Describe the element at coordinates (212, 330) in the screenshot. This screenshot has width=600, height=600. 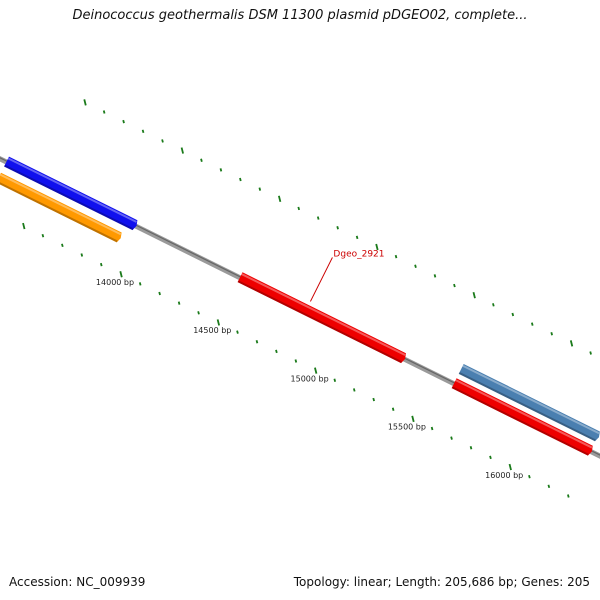
I see `scale-label: 14500 bp` at that location.